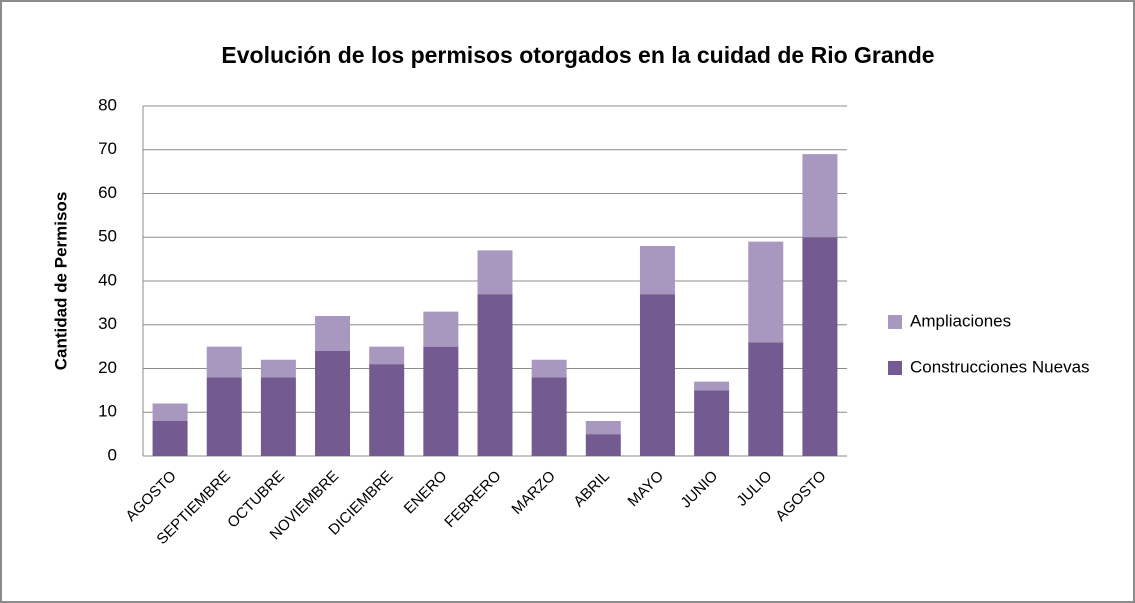 This screenshot has height=603, width=1135. I want to click on y-tick-label: 70, so click(107, 148).